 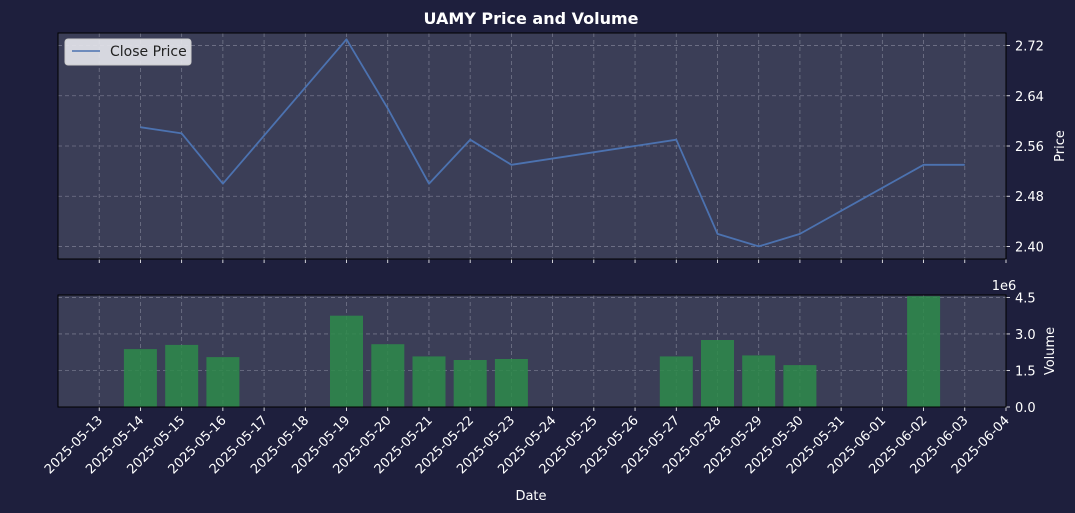 I want to click on legend-entry-close-price: Close Price, so click(x=148, y=52).